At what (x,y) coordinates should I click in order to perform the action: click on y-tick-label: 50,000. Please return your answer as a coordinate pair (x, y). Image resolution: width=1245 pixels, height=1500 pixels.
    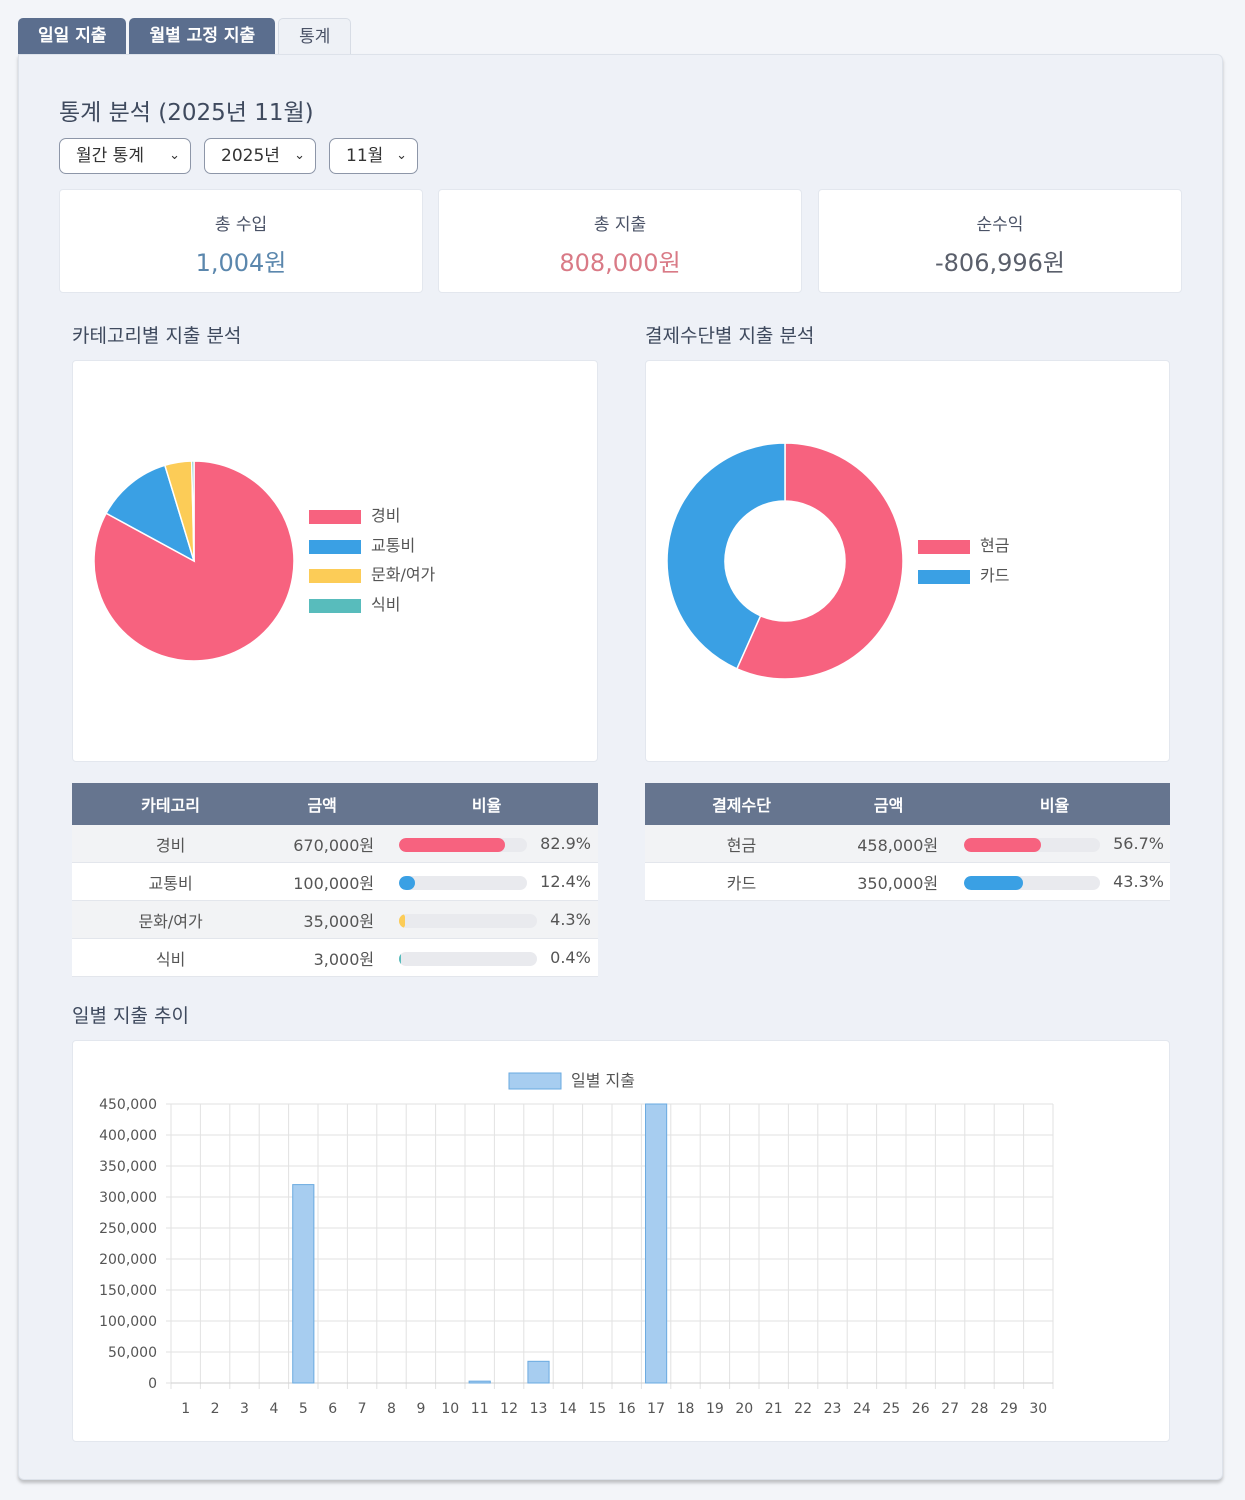
    Looking at the image, I should click on (132, 1353).